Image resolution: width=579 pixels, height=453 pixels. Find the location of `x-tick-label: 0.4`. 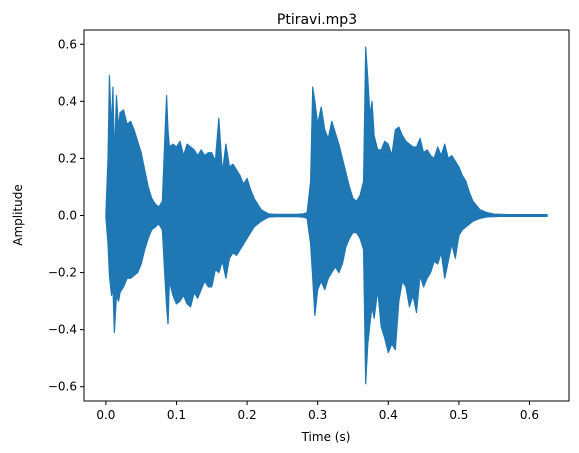

x-tick-label: 0.4 is located at coordinates (388, 415).